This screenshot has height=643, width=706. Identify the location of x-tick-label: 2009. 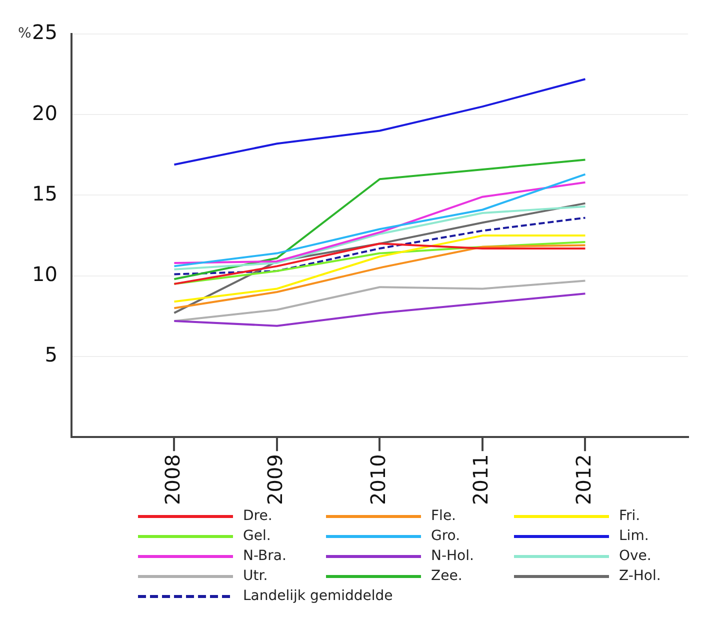
(275, 480).